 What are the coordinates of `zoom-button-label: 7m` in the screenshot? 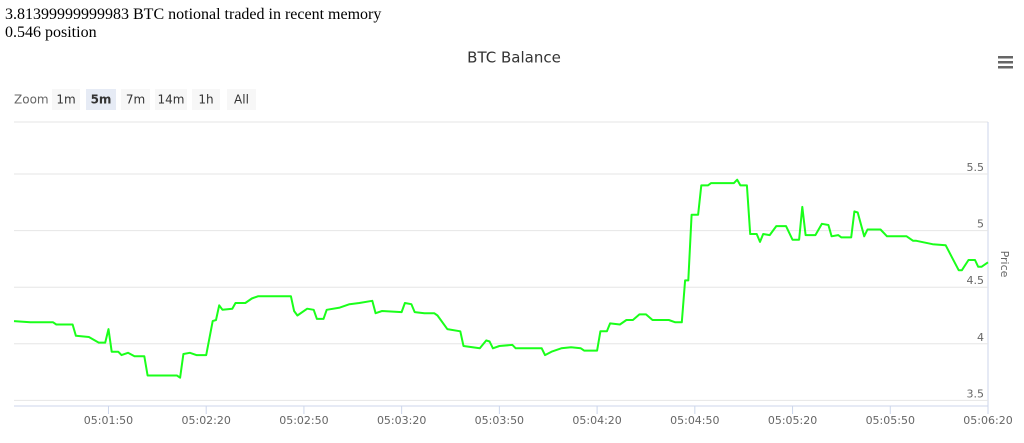 It's located at (135, 100).